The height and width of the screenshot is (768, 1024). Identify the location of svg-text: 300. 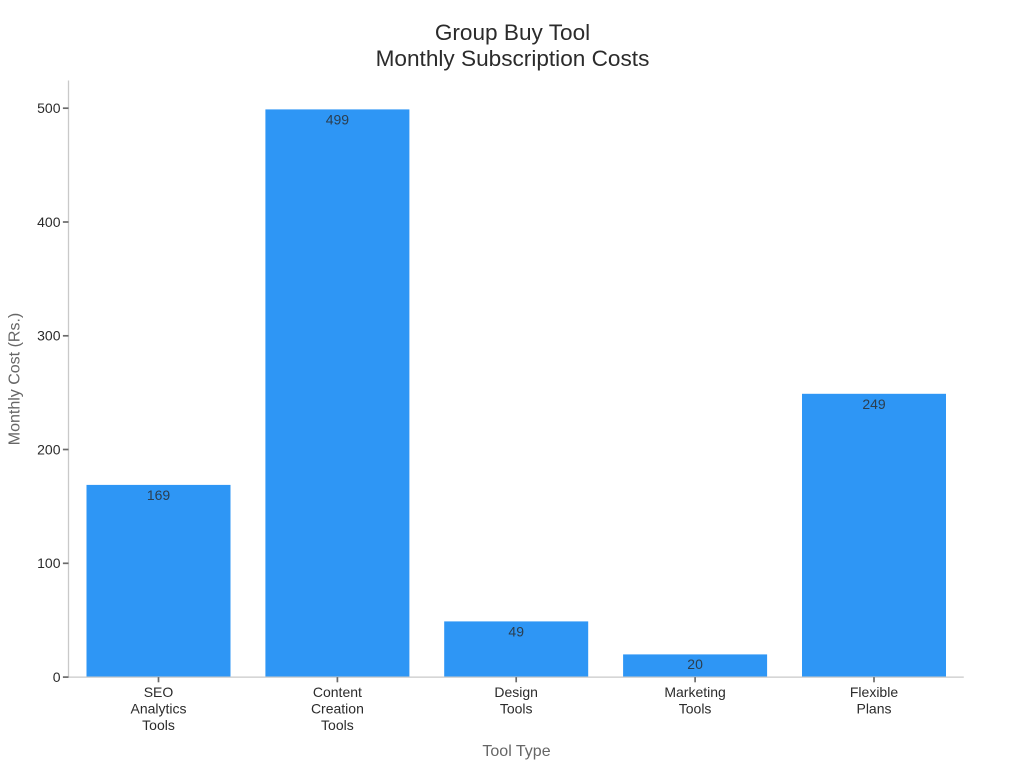
(49, 336).